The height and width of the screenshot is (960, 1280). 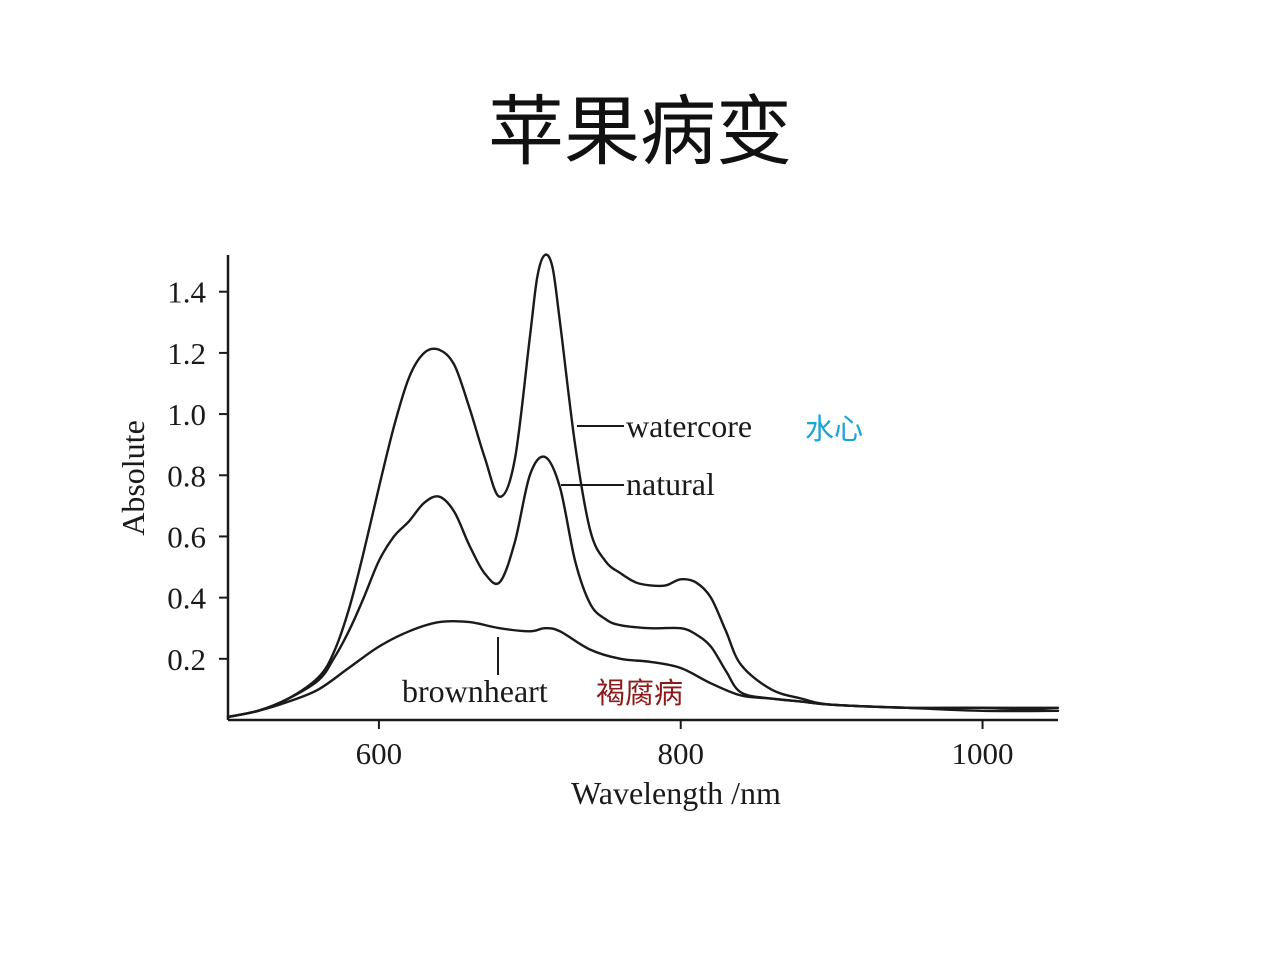 I want to click on x-tick-label: 1000, so click(x=983, y=753).